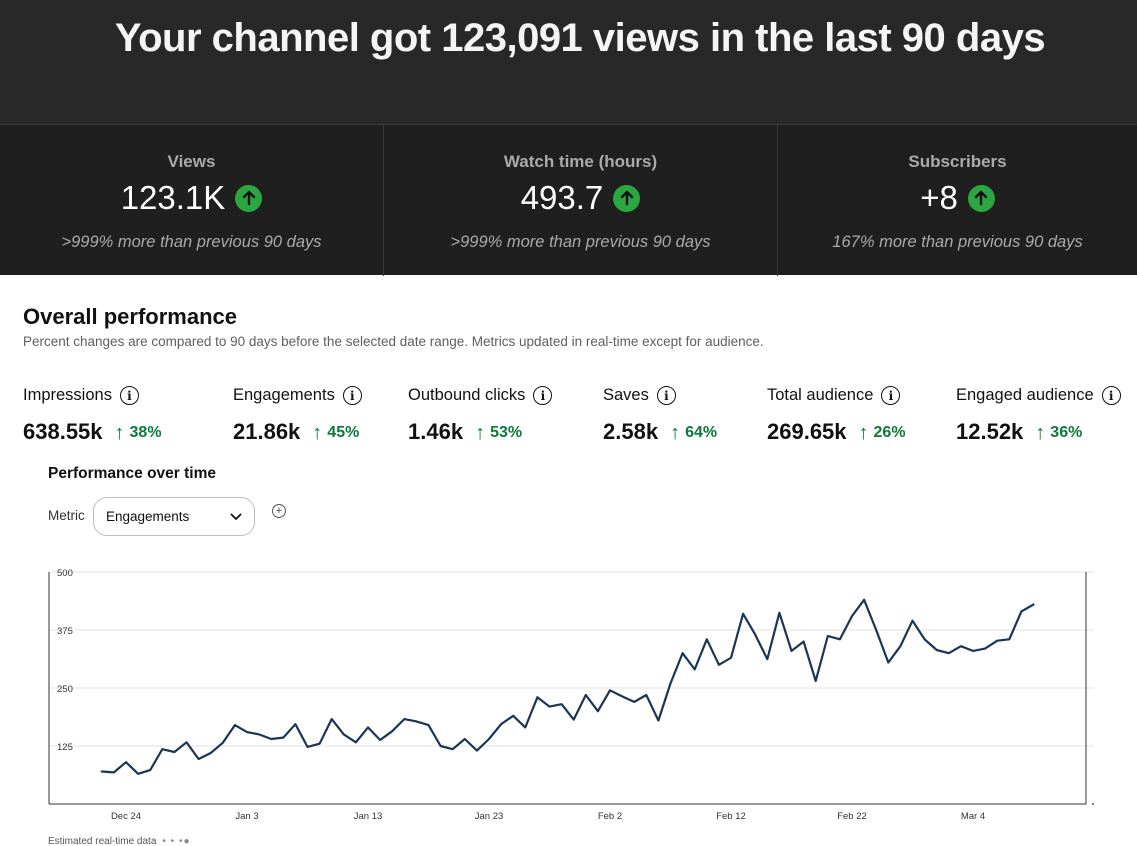 Image resolution: width=1137 pixels, height=846 pixels. What do you see at coordinates (297, 415) in the screenshot?
I see `metric-engagements: Engagements i 21.86k ↑ 45%` at bounding box center [297, 415].